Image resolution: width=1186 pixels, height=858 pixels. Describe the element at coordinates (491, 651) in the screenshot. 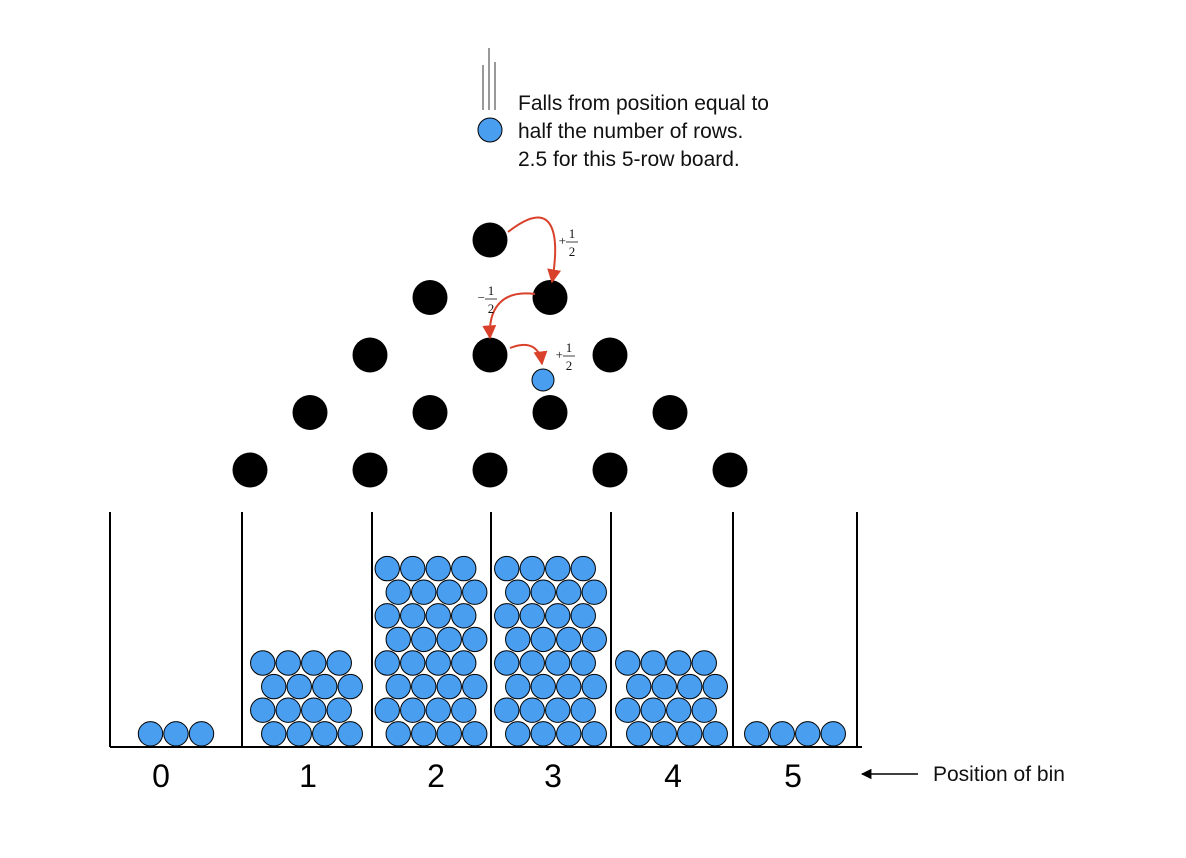

I see `bin-balls` at that location.